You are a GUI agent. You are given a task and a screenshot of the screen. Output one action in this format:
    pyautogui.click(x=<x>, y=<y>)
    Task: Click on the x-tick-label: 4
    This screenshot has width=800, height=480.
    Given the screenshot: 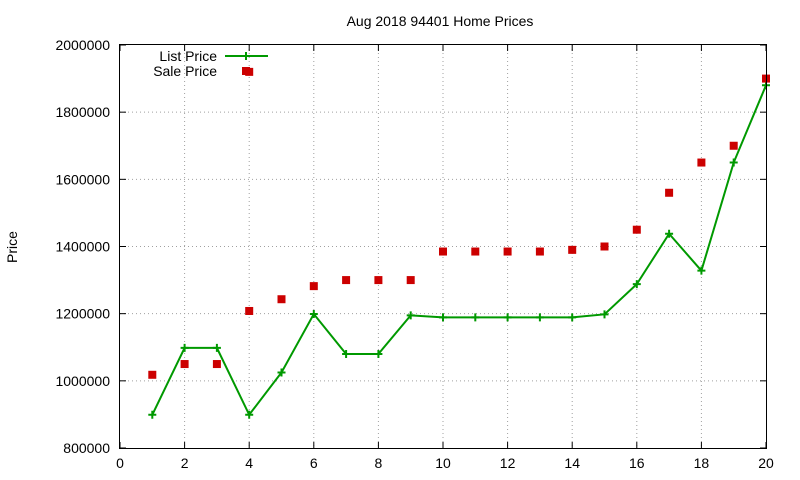 What is the action you would take?
    pyautogui.click(x=249, y=463)
    